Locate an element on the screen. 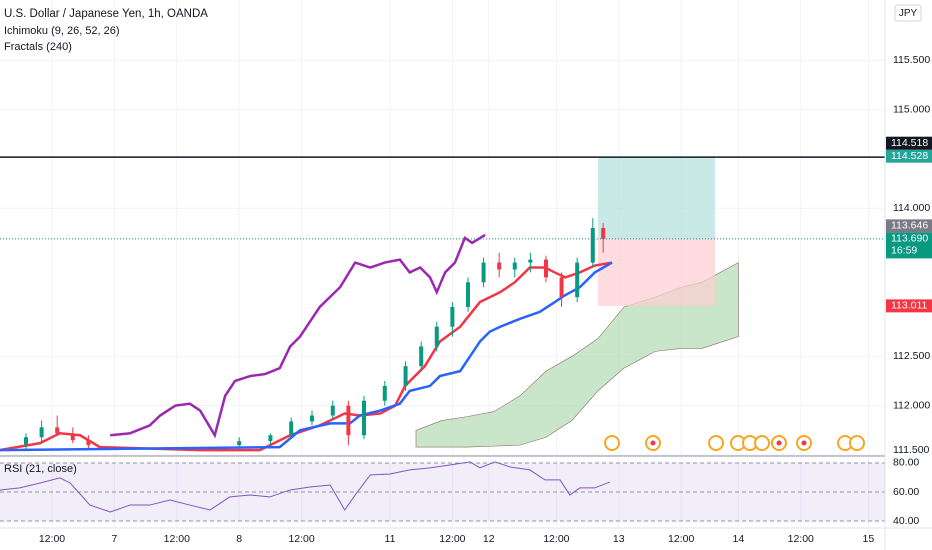 The image size is (932, 550). price-label: 113.690 is located at coordinates (909, 239).